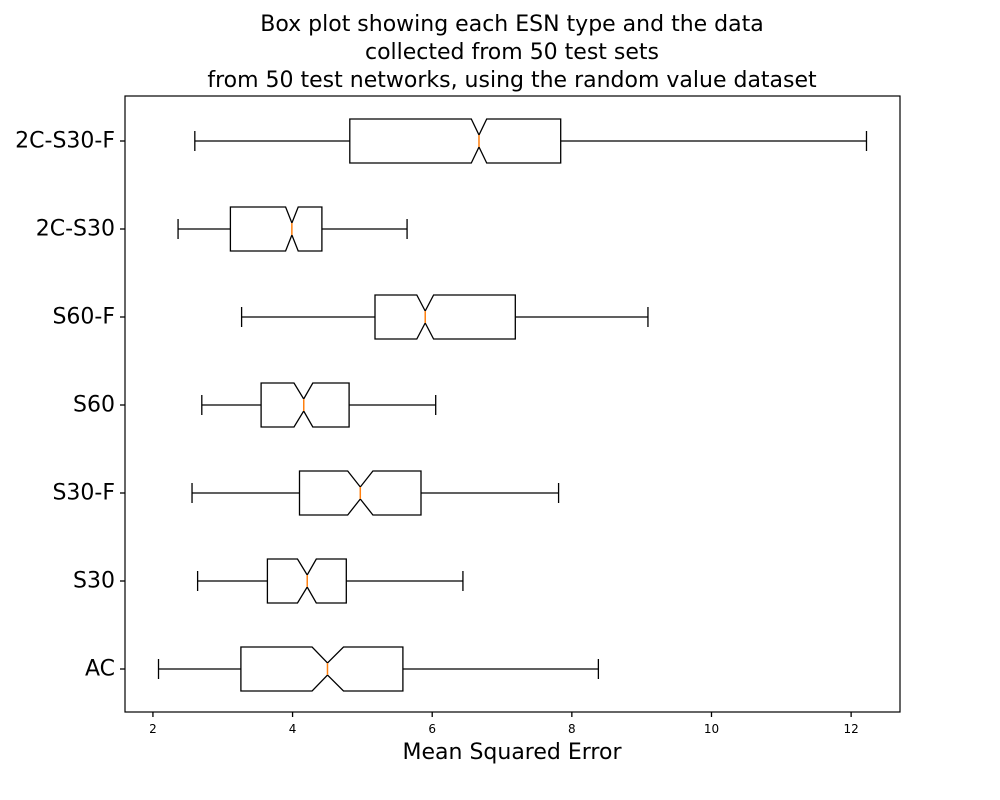 The width and height of the screenshot is (1000, 800). I want to click on ytick-label-s60-f: S60-F, so click(83, 317).